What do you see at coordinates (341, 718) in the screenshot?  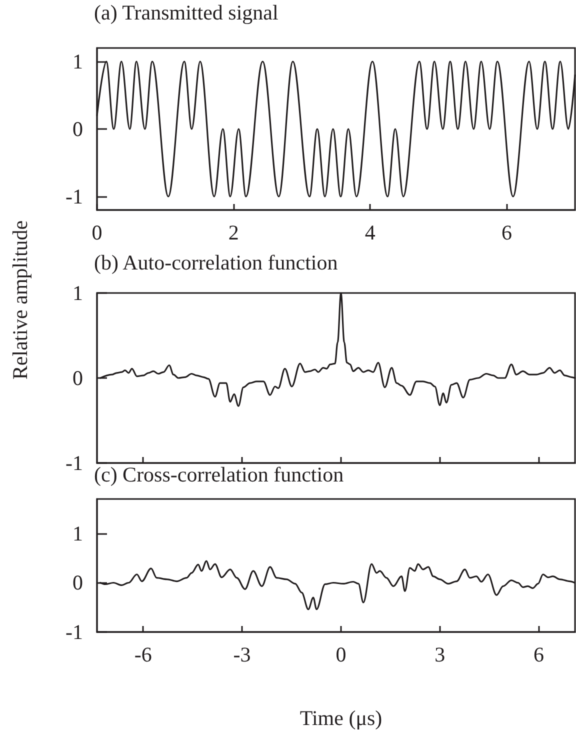 I see `x-axis-title: Time (μs)` at bounding box center [341, 718].